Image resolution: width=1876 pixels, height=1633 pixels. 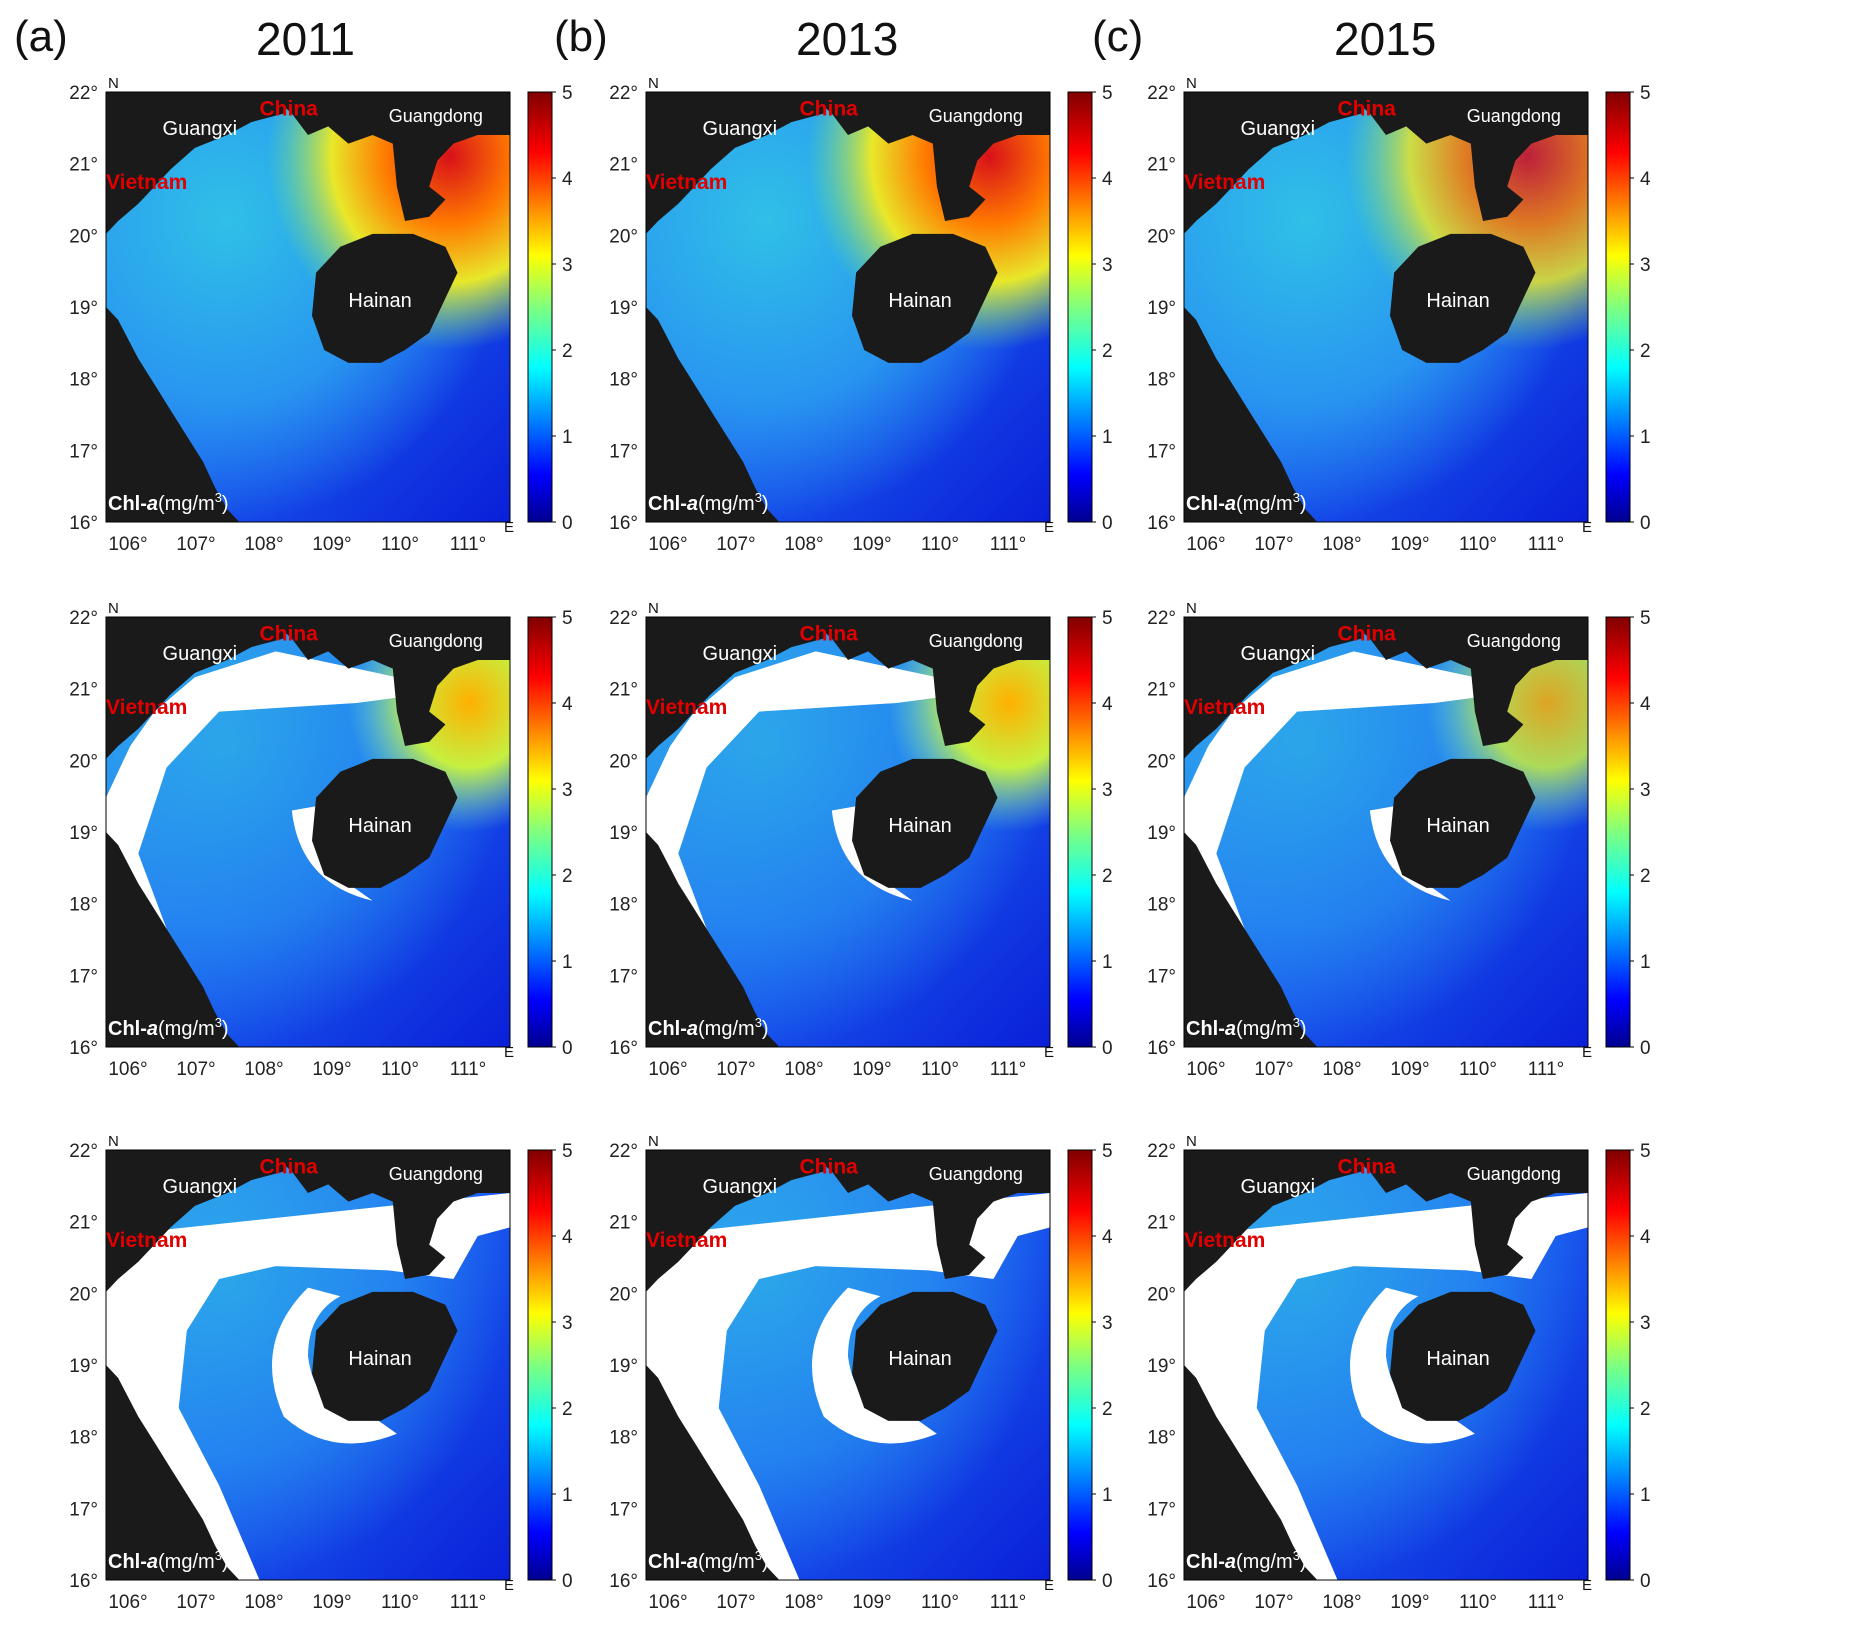 I want to click on colorbar-tick-label: 0, so click(x=567, y=1581).